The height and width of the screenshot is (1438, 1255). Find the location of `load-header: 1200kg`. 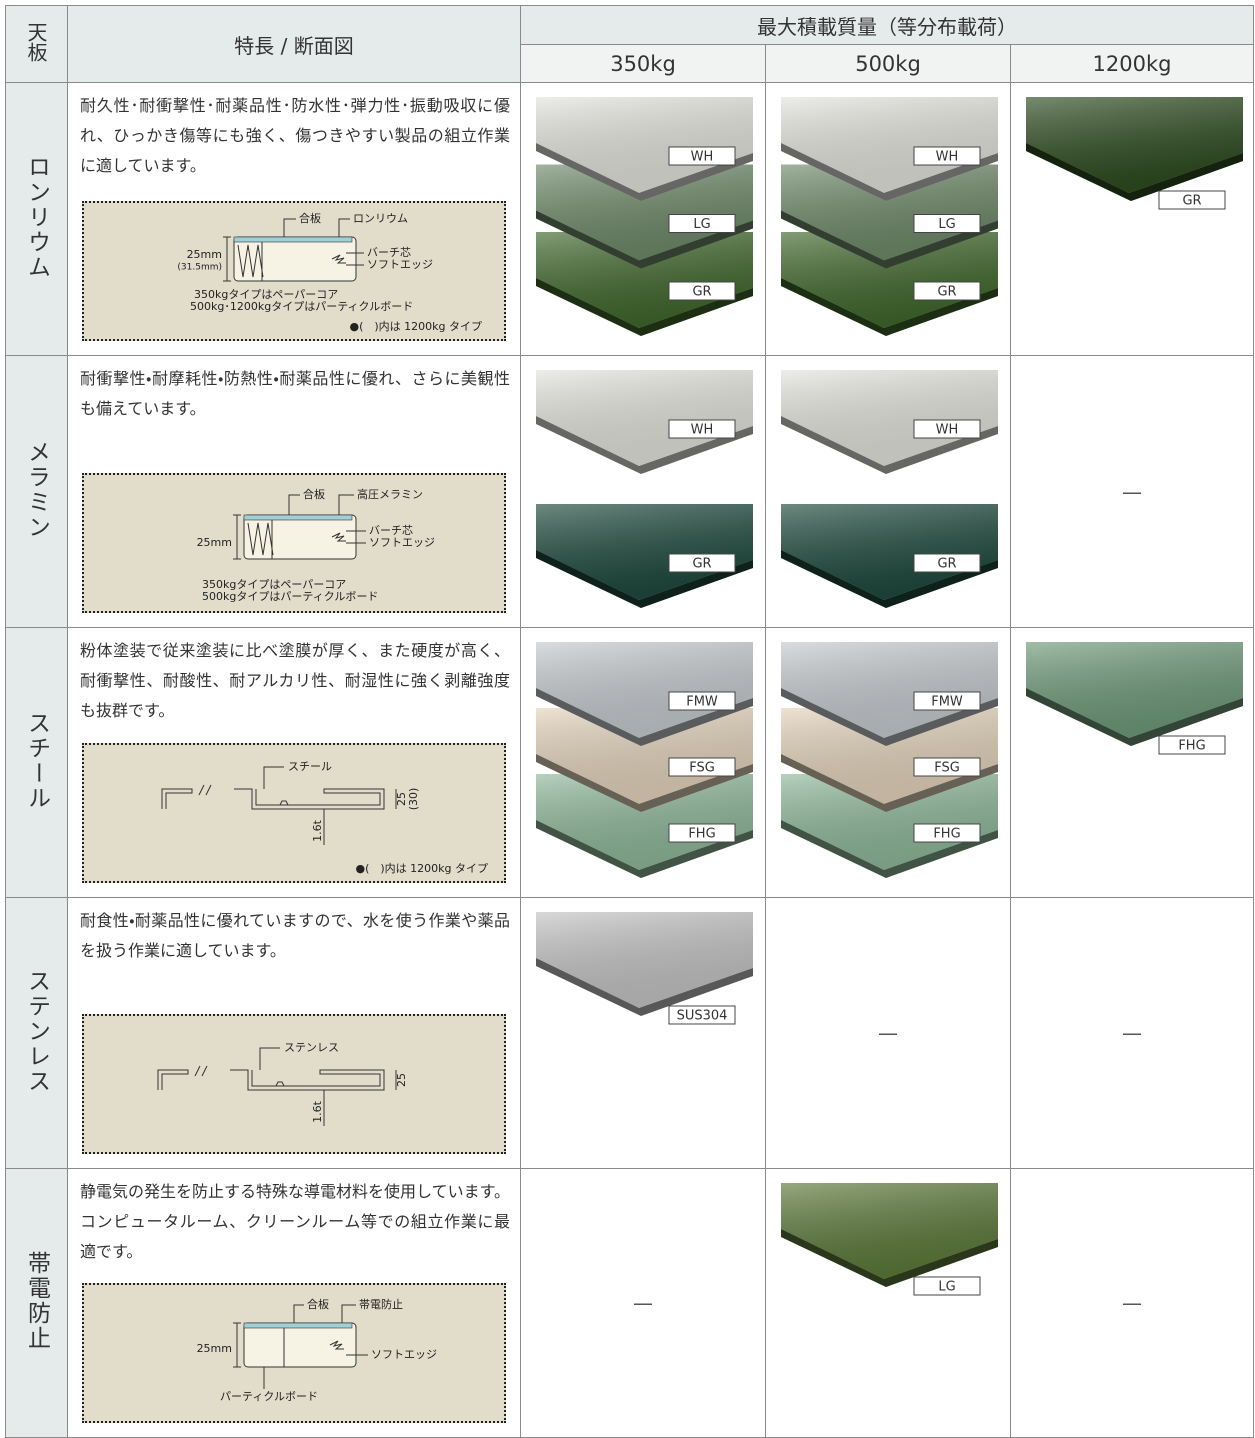

load-header: 1200kg is located at coordinates (1132, 63).